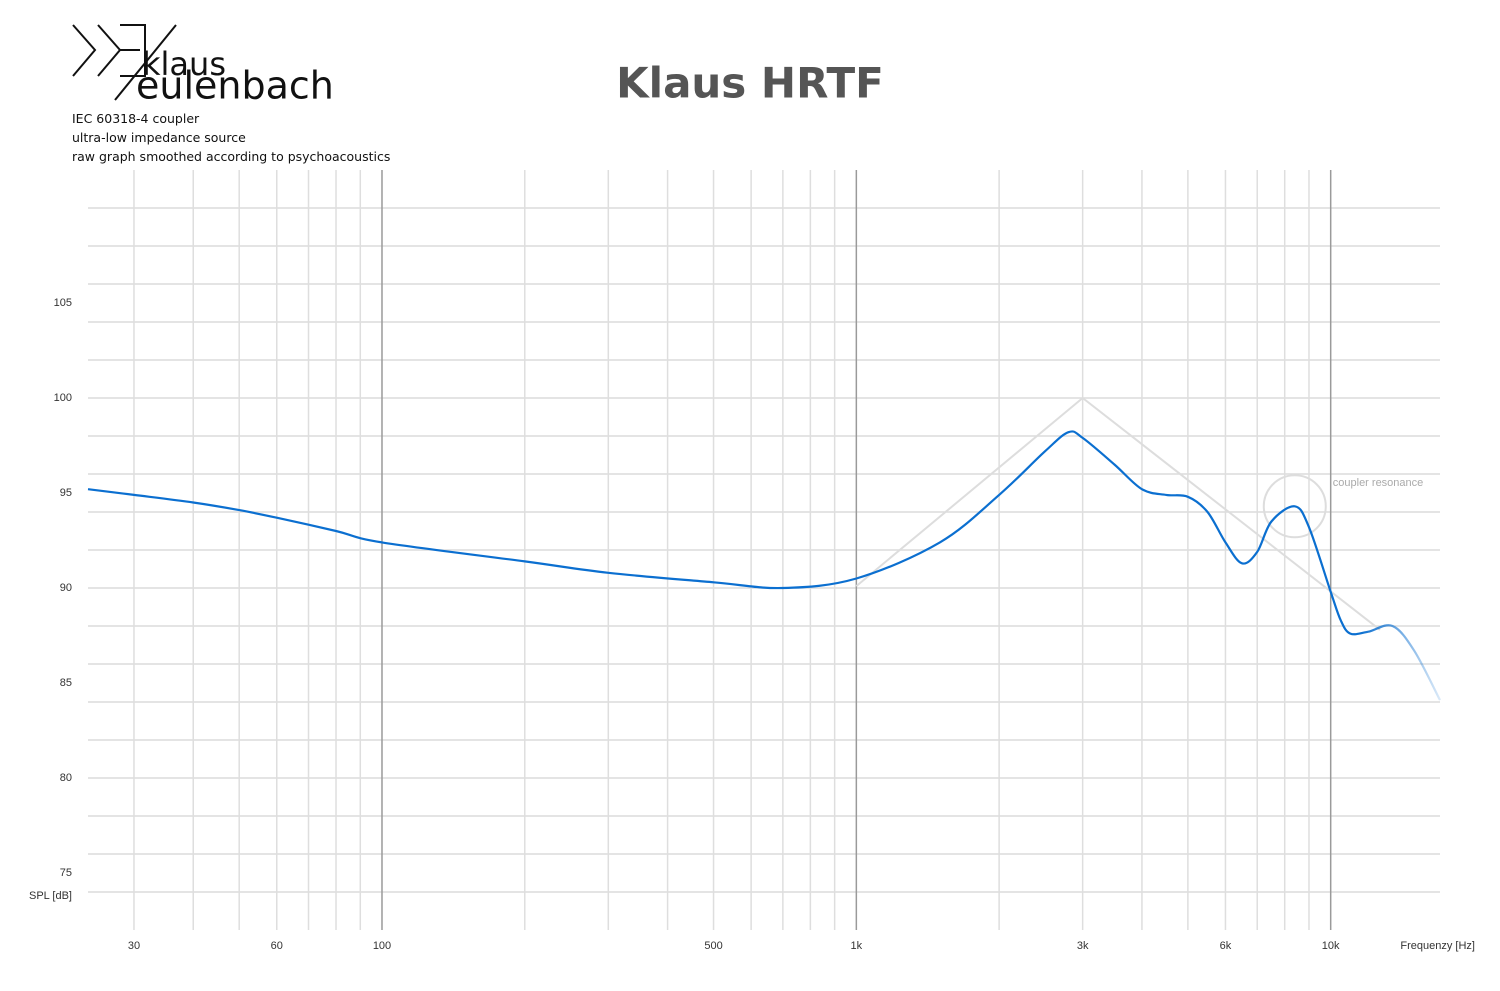 This screenshot has width=1500, height=991. Describe the element at coordinates (159, 137) in the screenshot. I see `note: ultra-low impedance source` at that location.